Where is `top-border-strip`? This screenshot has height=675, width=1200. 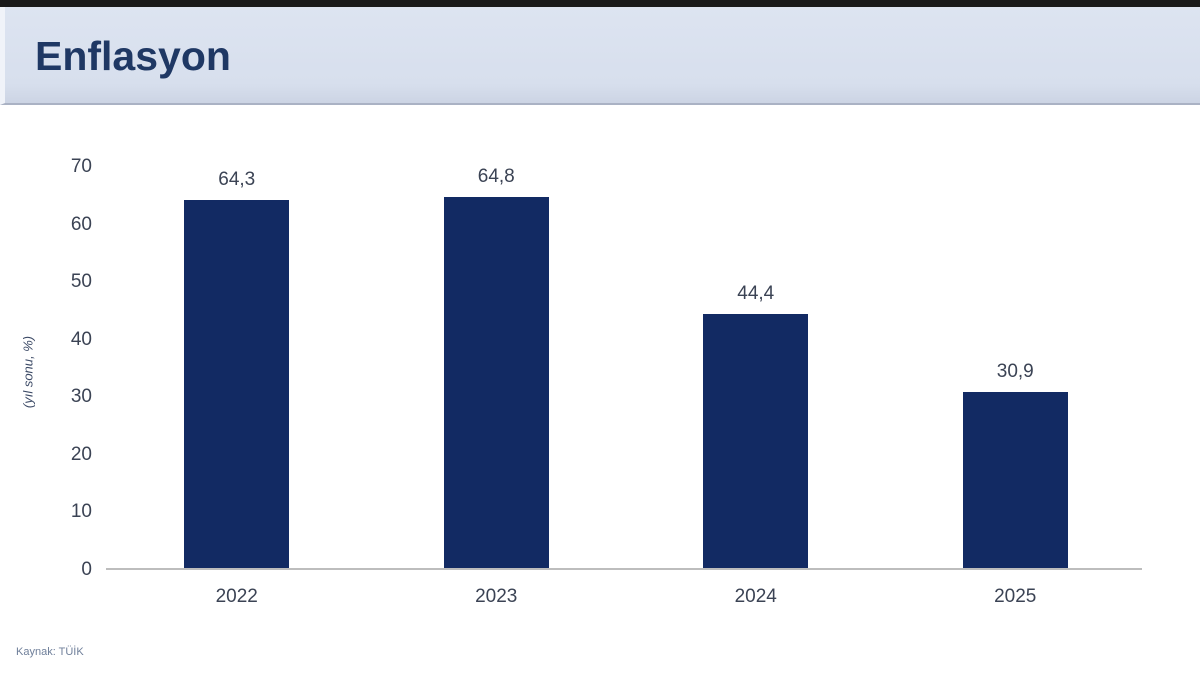
top-border-strip is located at coordinates (600, 3).